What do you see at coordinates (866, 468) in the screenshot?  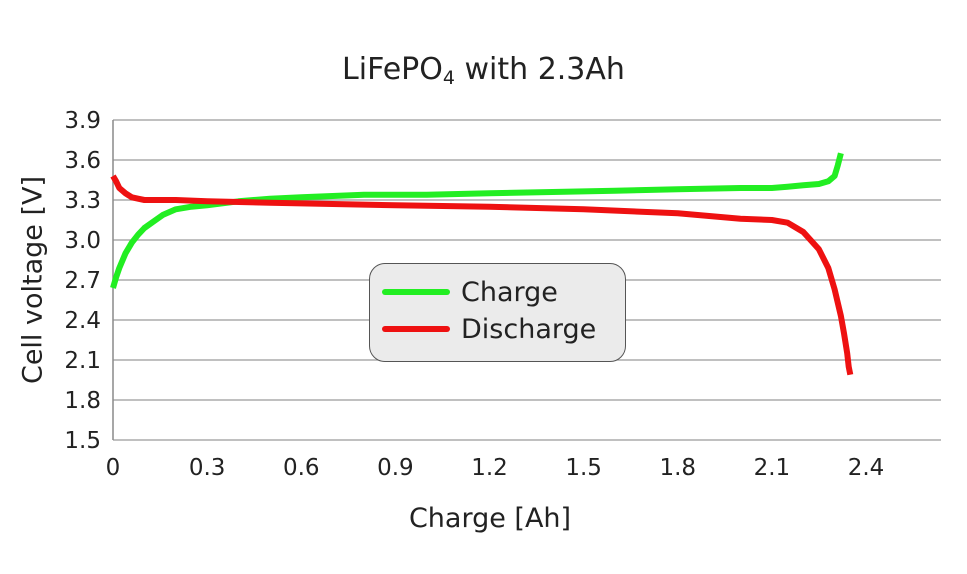 I see `x-tick-label: 2.4` at bounding box center [866, 468].